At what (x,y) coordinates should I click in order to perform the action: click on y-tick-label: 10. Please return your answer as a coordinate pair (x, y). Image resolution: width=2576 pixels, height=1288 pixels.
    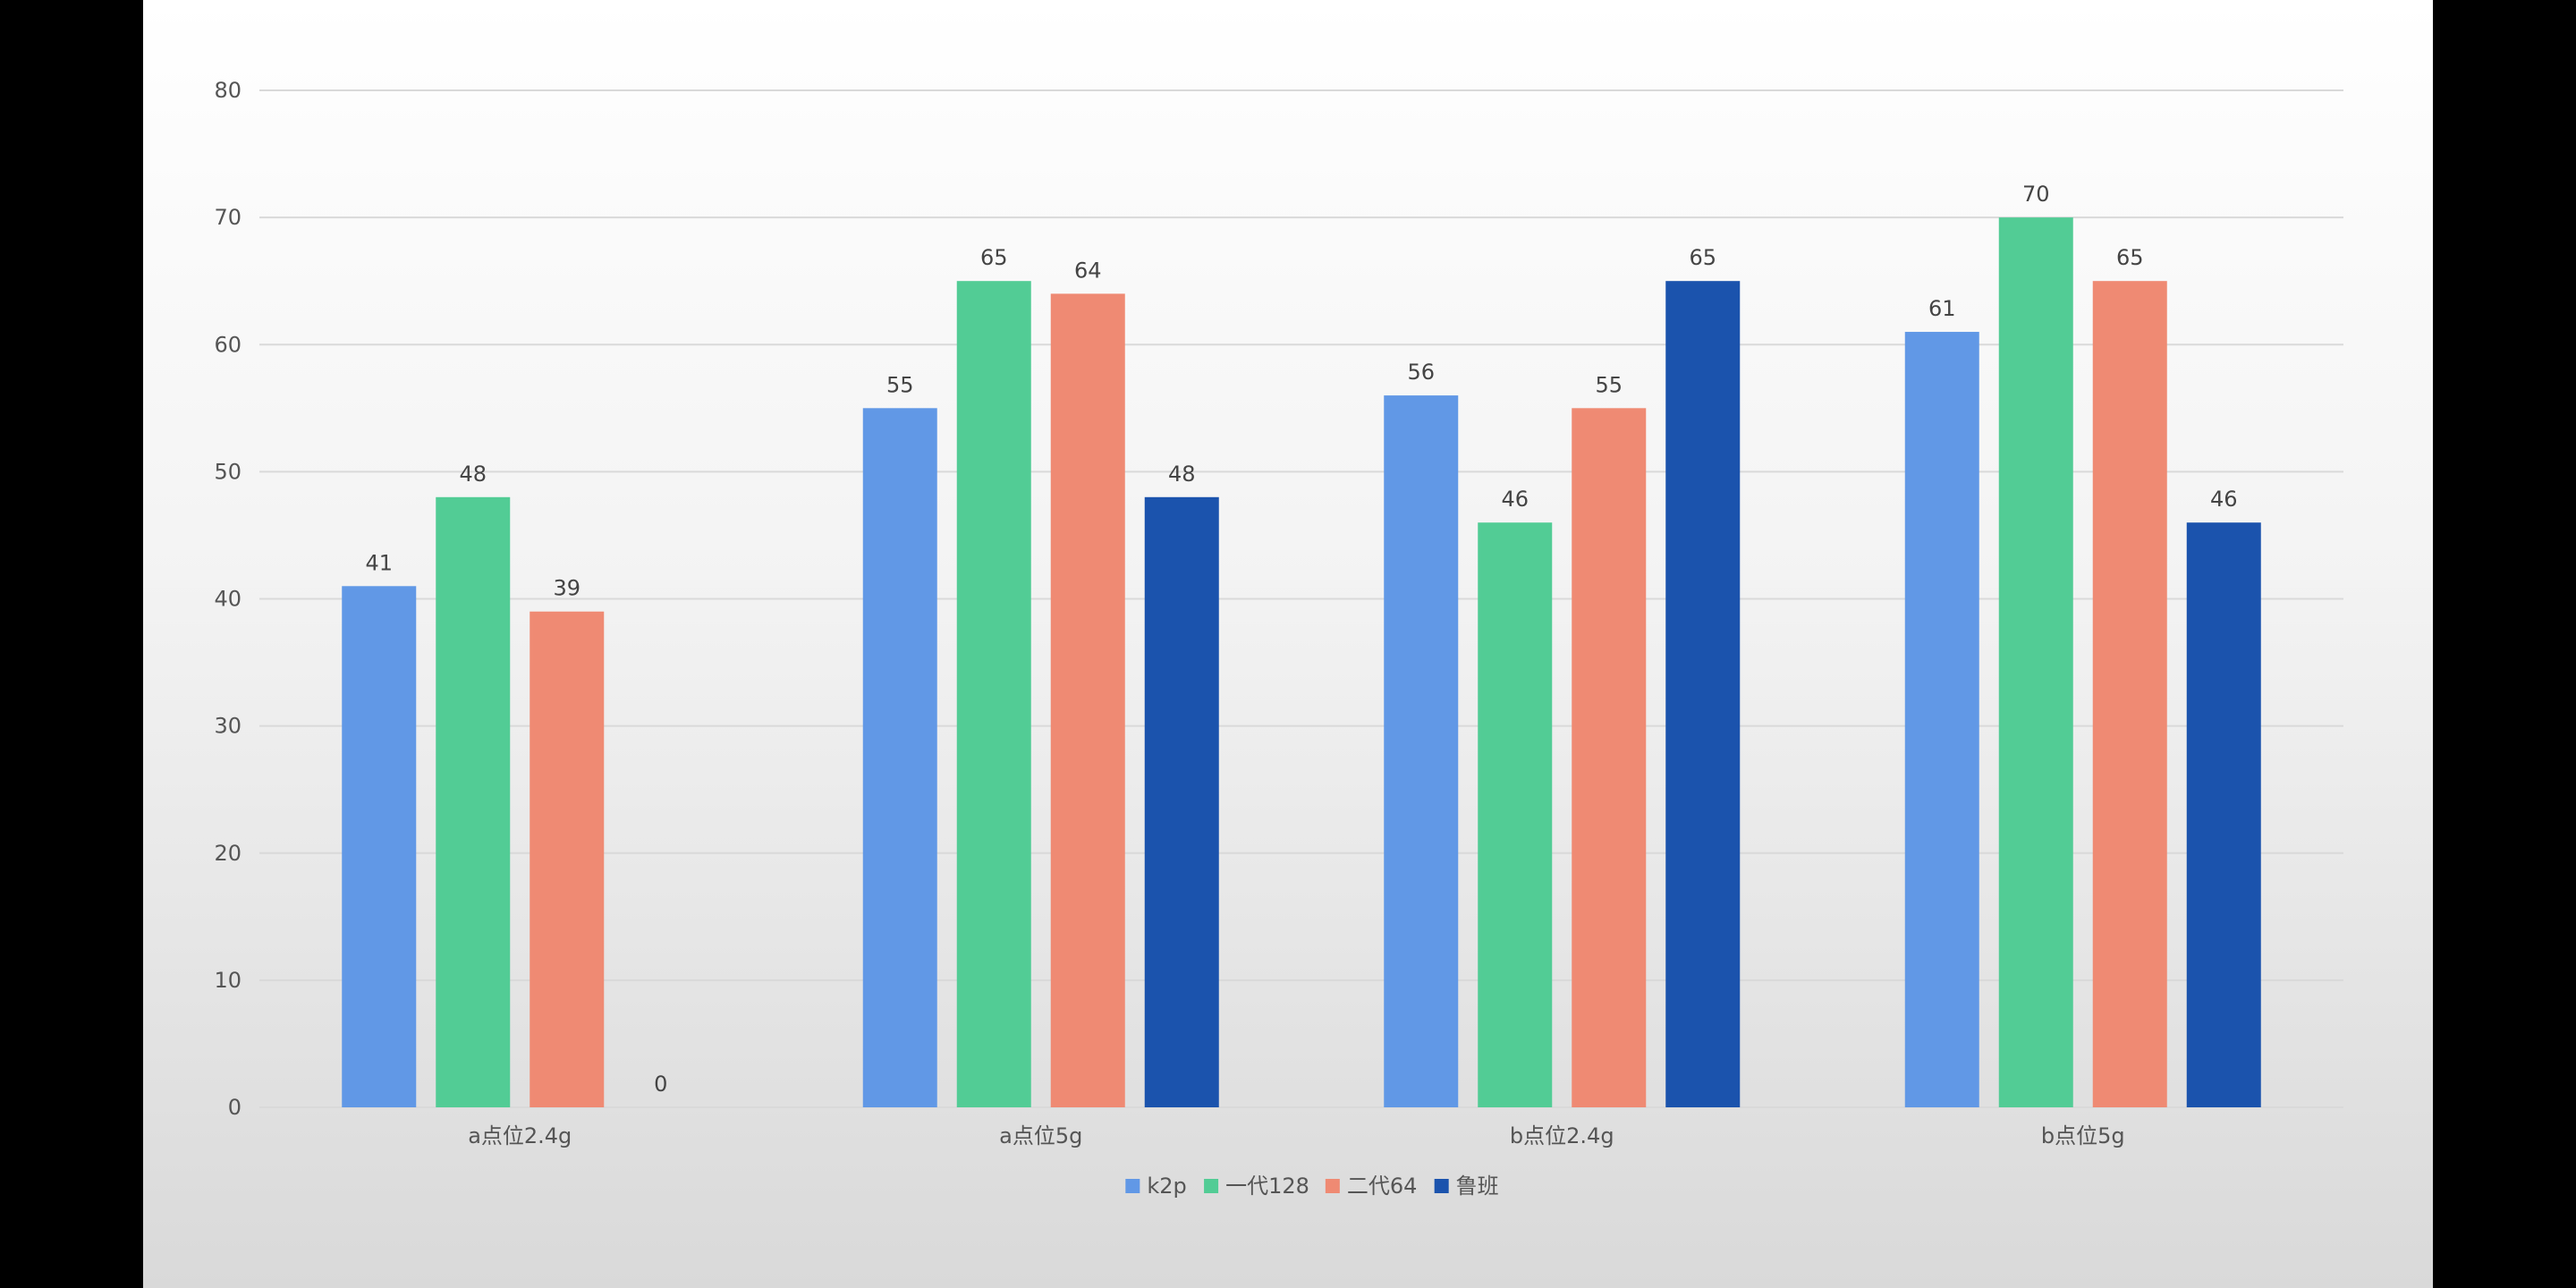
    Looking at the image, I should click on (228, 980).